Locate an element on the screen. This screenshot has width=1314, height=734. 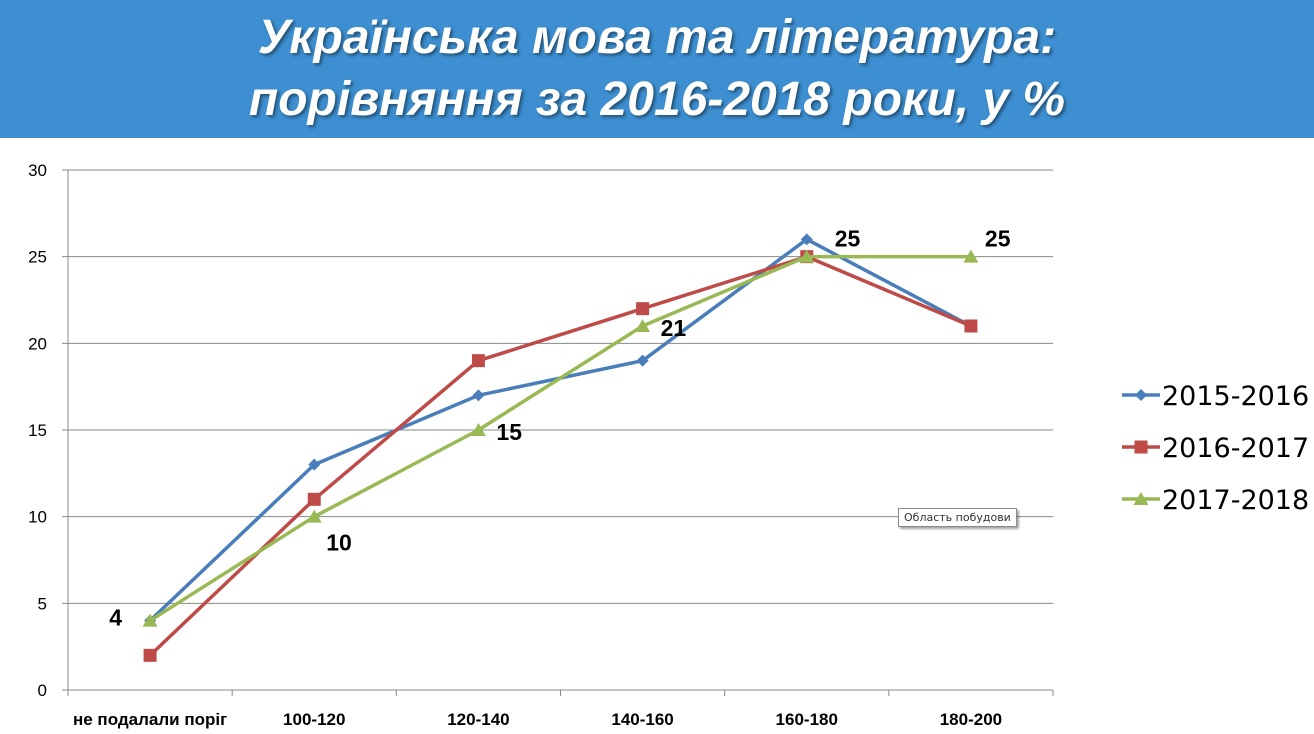
y-tick-label: 20 is located at coordinates (37, 343).